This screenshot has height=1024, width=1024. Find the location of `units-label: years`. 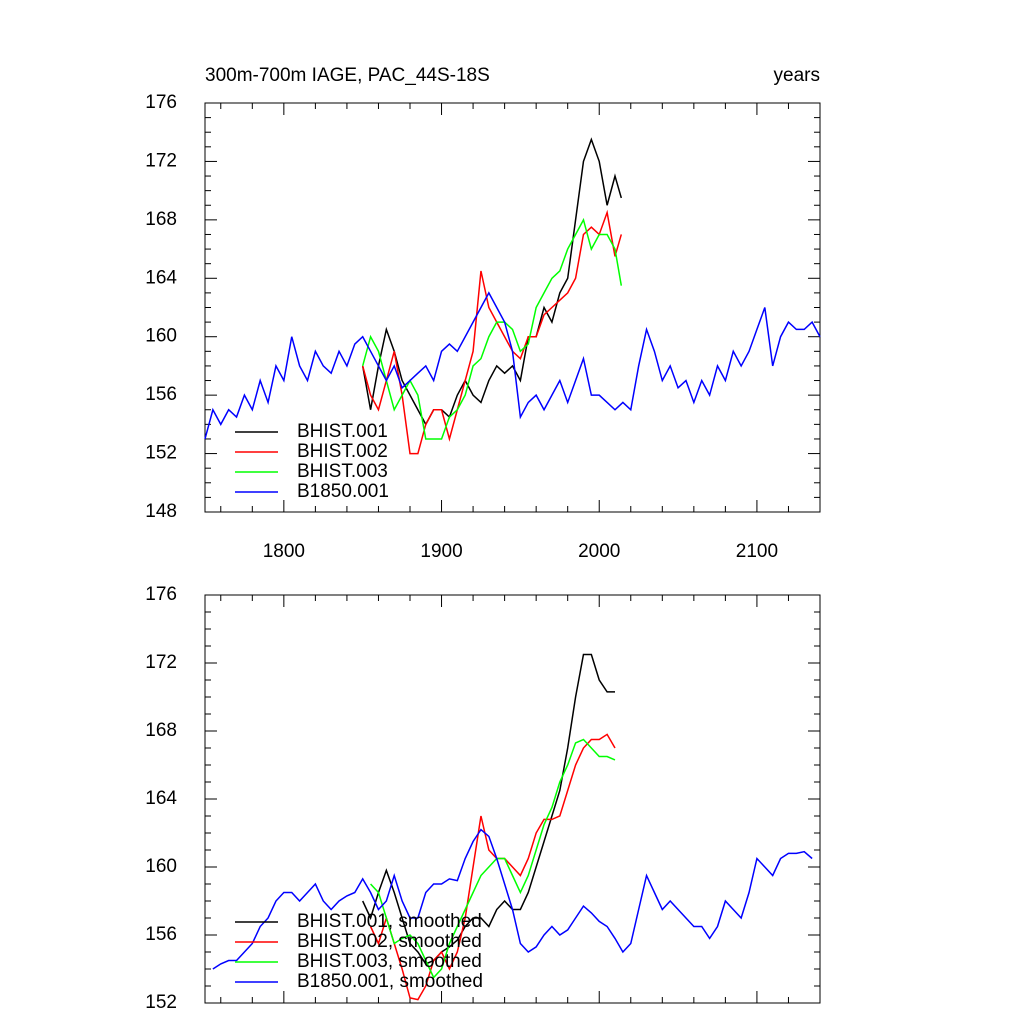

units-label: years is located at coordinates (797, 75).